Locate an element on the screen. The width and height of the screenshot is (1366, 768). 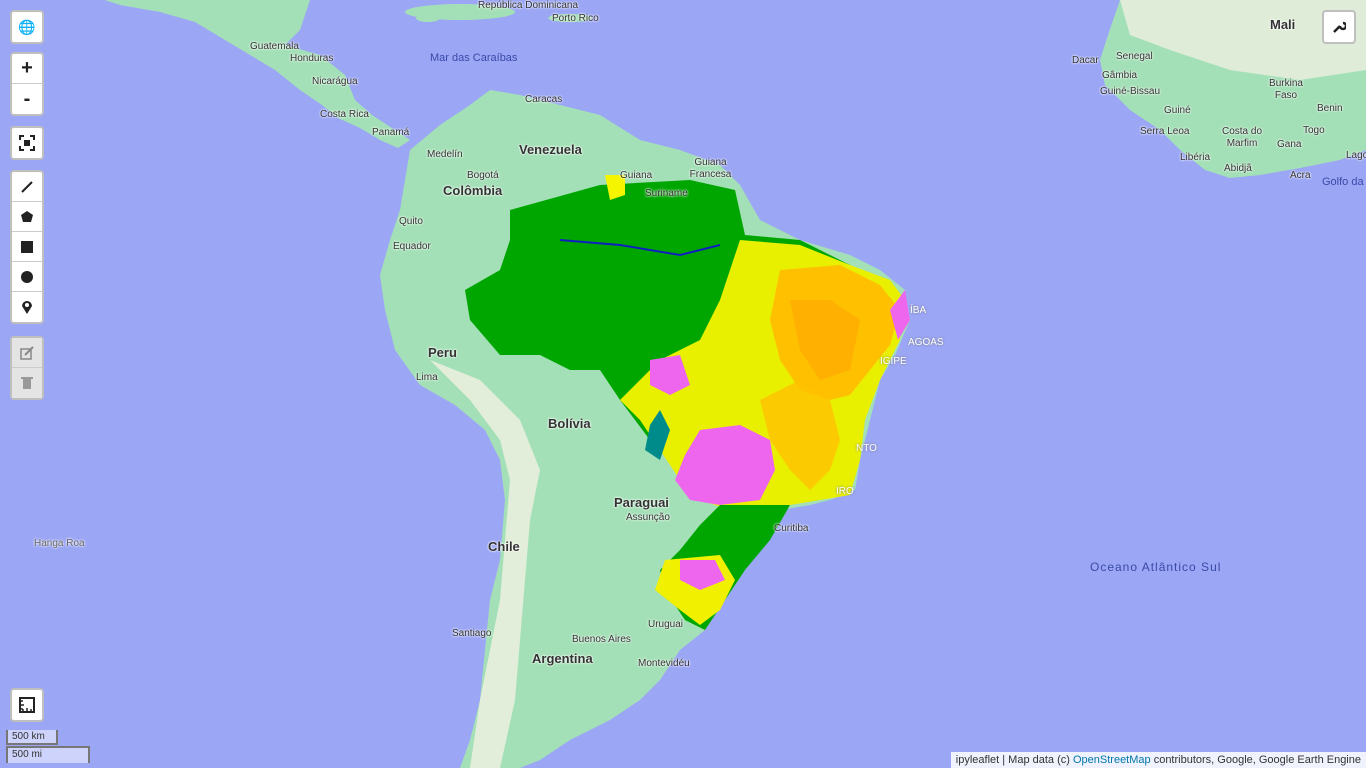
polygon-icon is located at coordinates (27, 217).